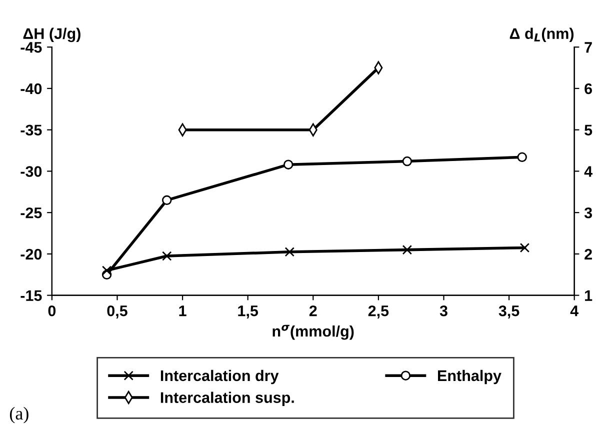 The width and height of the screenshot is (611, 428). What do you see at coordinates (31, 296) in the screenshot?
I see `y-tick-label: -15` at bounding box center [31, 296].